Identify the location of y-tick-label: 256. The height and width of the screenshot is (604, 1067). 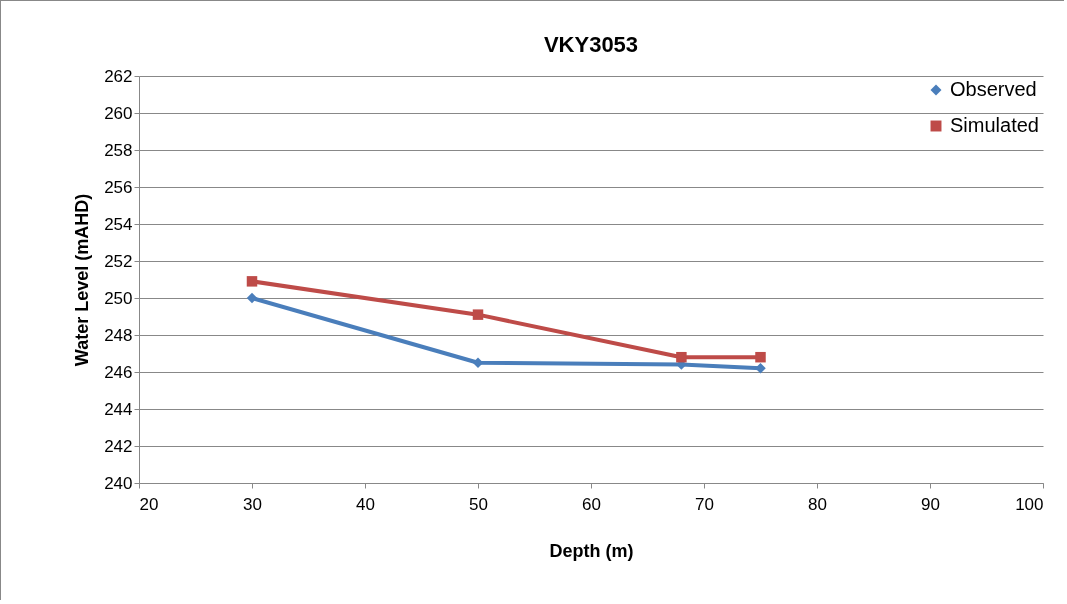
(118, 187).